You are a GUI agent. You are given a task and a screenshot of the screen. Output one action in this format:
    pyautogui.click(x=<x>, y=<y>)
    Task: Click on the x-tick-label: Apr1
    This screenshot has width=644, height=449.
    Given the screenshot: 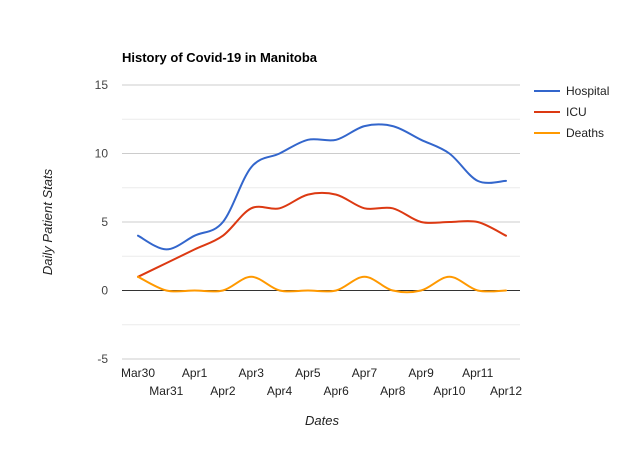 What is the action you would take?
    pyautogui.click(x=195, y=373)
    